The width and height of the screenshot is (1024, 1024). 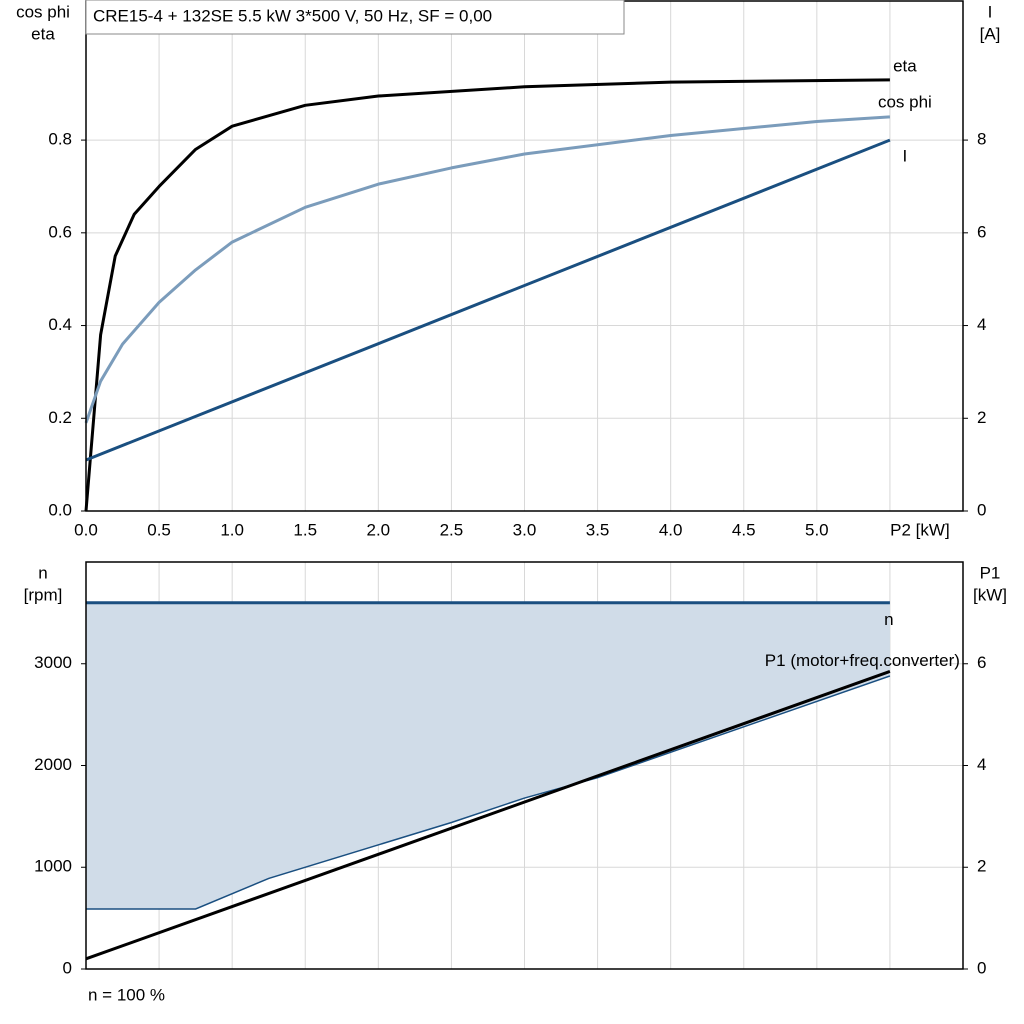 What do you see at coordinates (86, 529) in the screenshot?
I see `x-tick-label: 0.0` at bounding box center [86, 529].